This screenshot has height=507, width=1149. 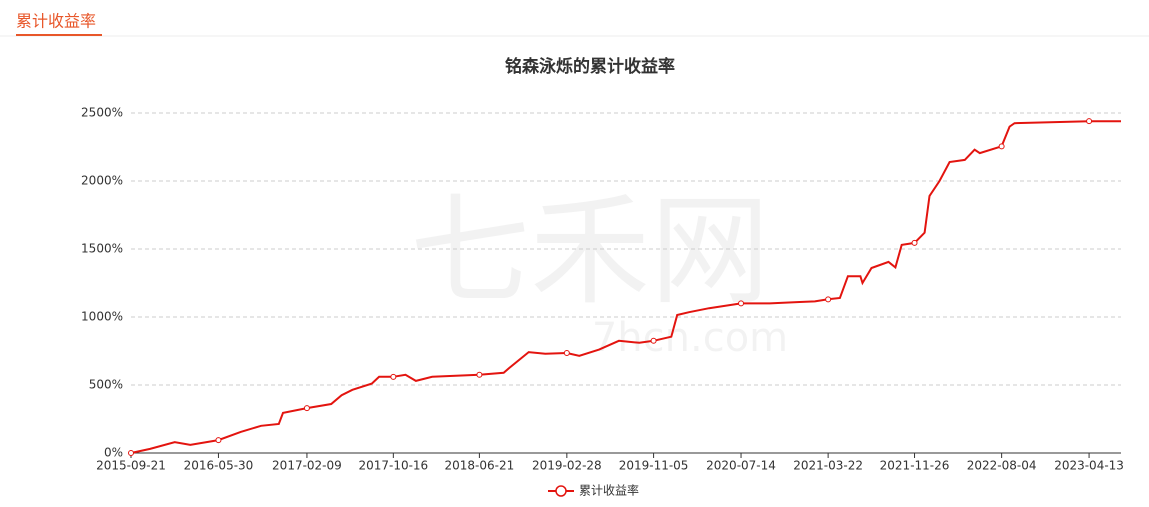 What do you see at coordinates (915, 466) in the screenshot?
I see `x-tick-label: 2021-11-26` at bounding box center [915, 466].